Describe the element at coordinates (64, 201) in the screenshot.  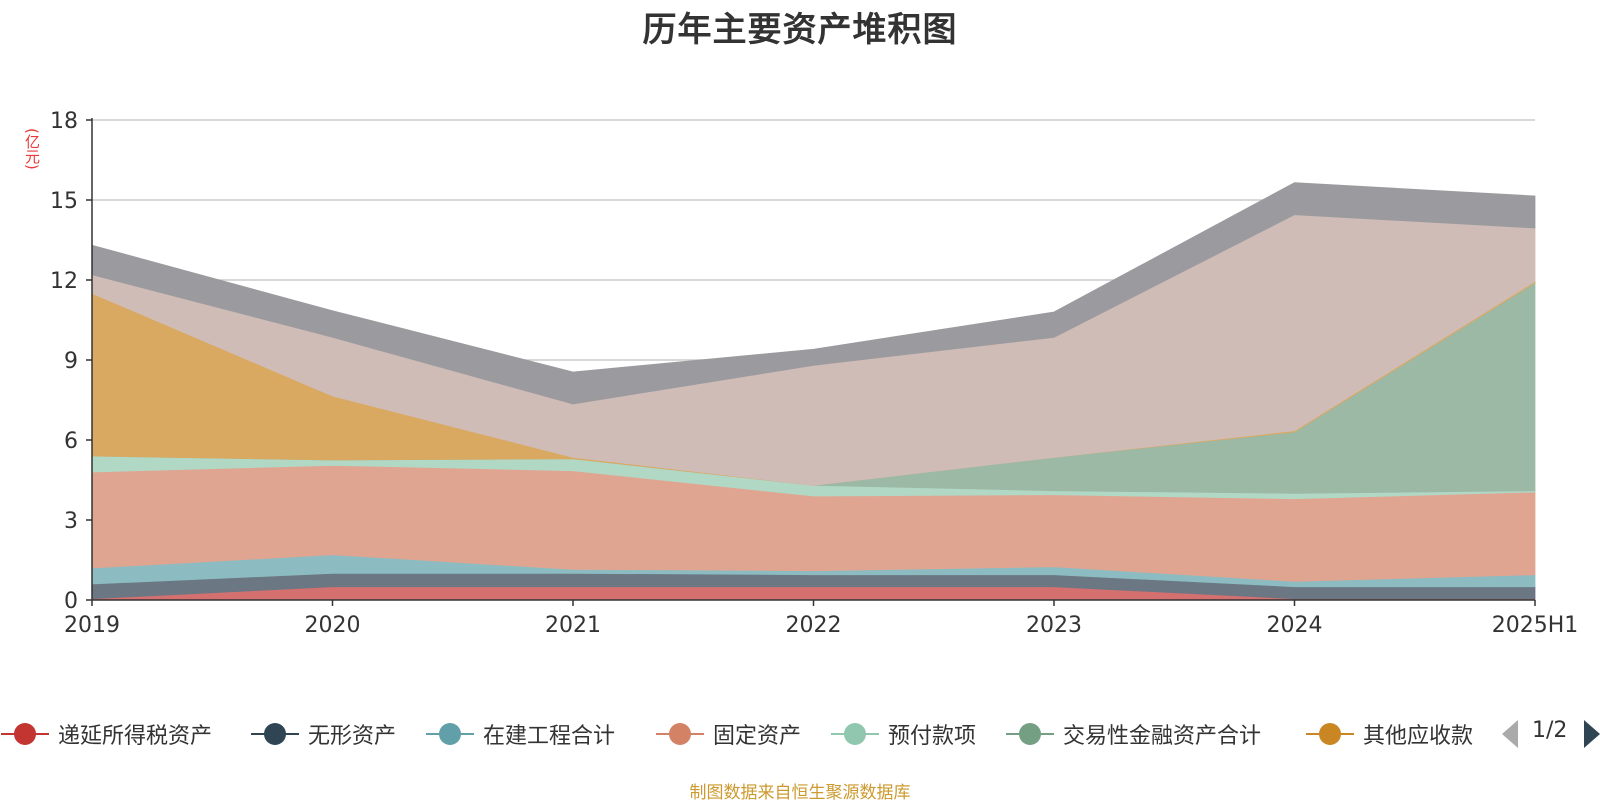
I see `y-tick-label: 15` at that location.